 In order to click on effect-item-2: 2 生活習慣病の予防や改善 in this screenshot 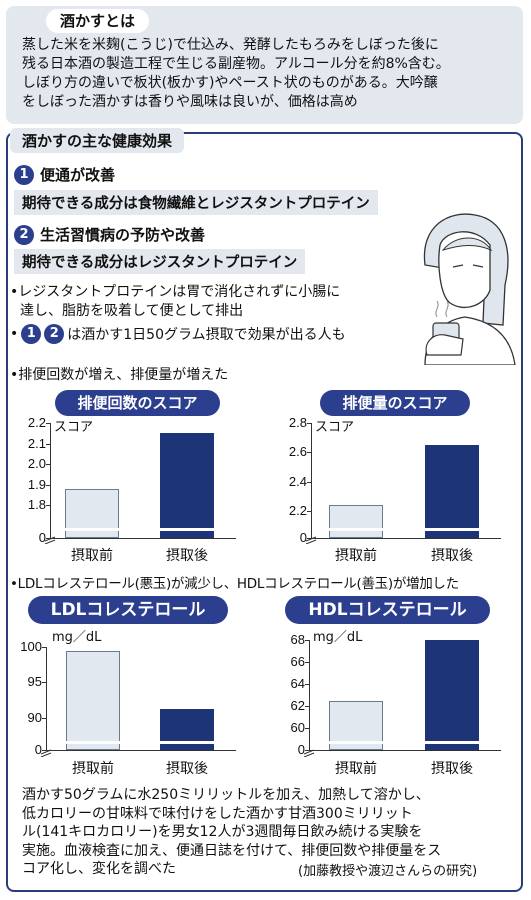, I will do `click(109, 234)`.